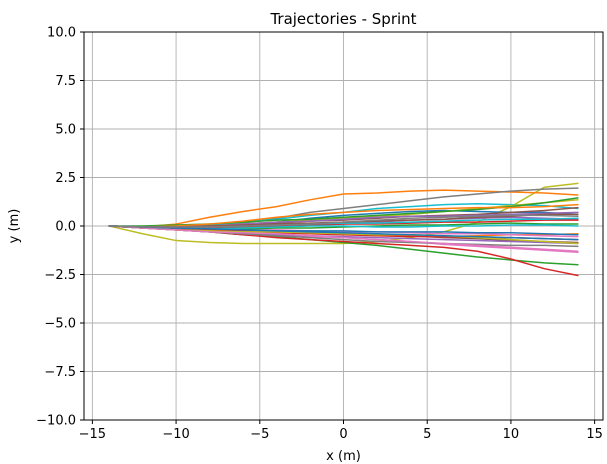 This screenshot has width=607, height=464. What do you see at coordinates (60, 324) in the screenshot?
I see `y-tick-label: −5.0` at bounding box center [60, 324].